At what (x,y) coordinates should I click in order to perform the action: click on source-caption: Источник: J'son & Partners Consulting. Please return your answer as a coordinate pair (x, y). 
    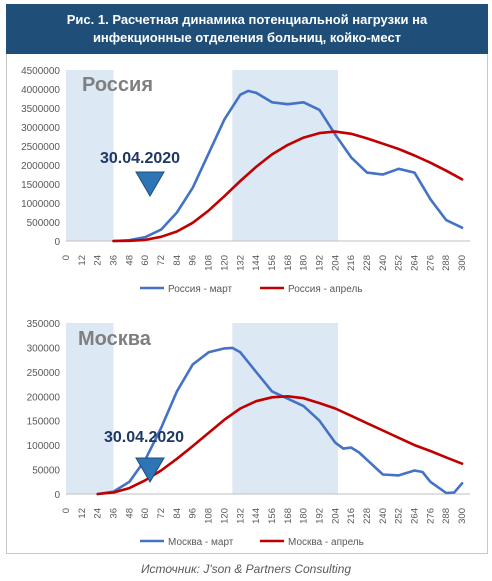
    Looking at the image, I should click on (246, 569).